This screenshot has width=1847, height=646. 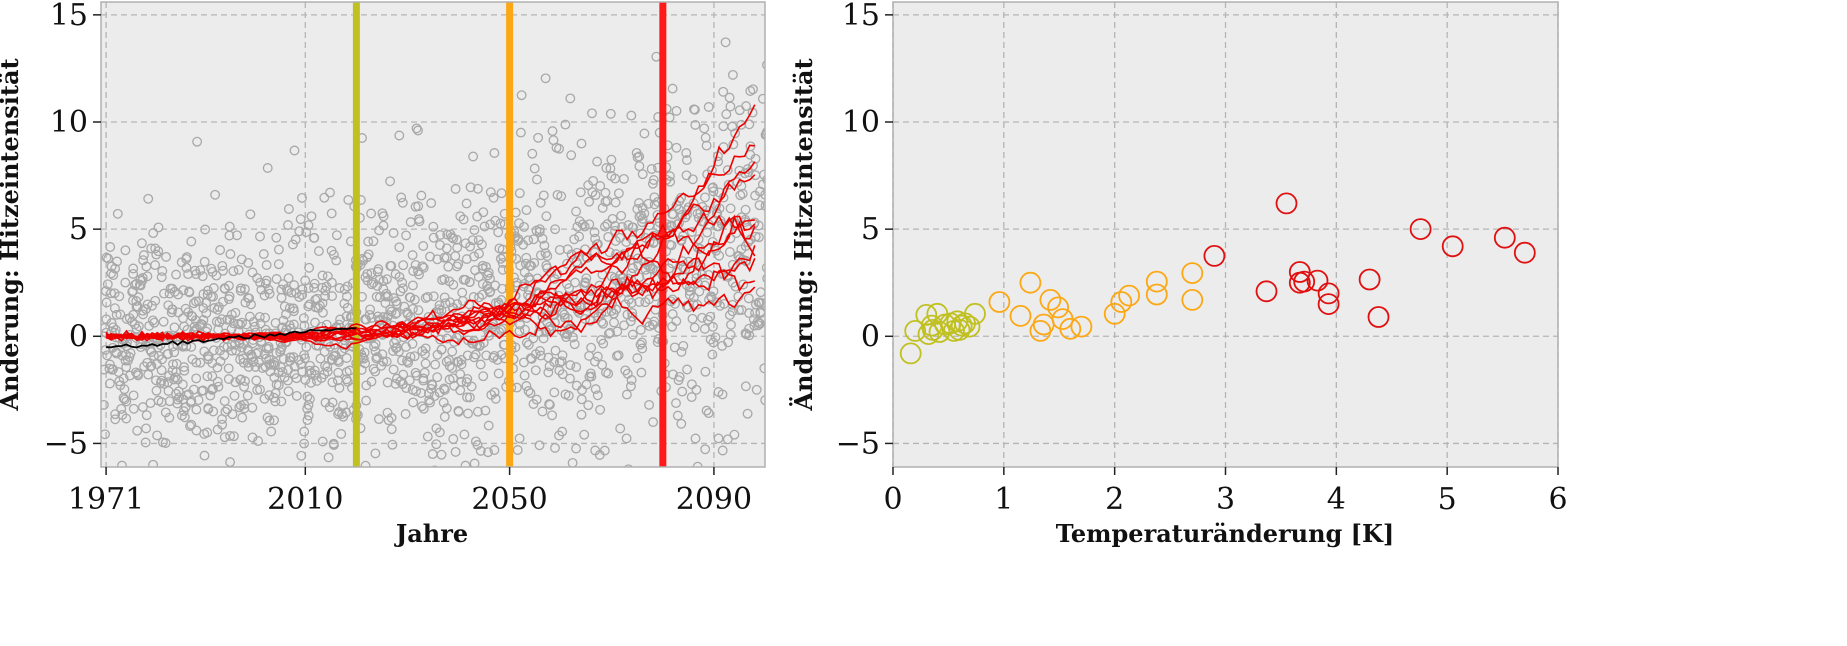 I want to click on y-tick-label: 10, so click(x=861, y=122).